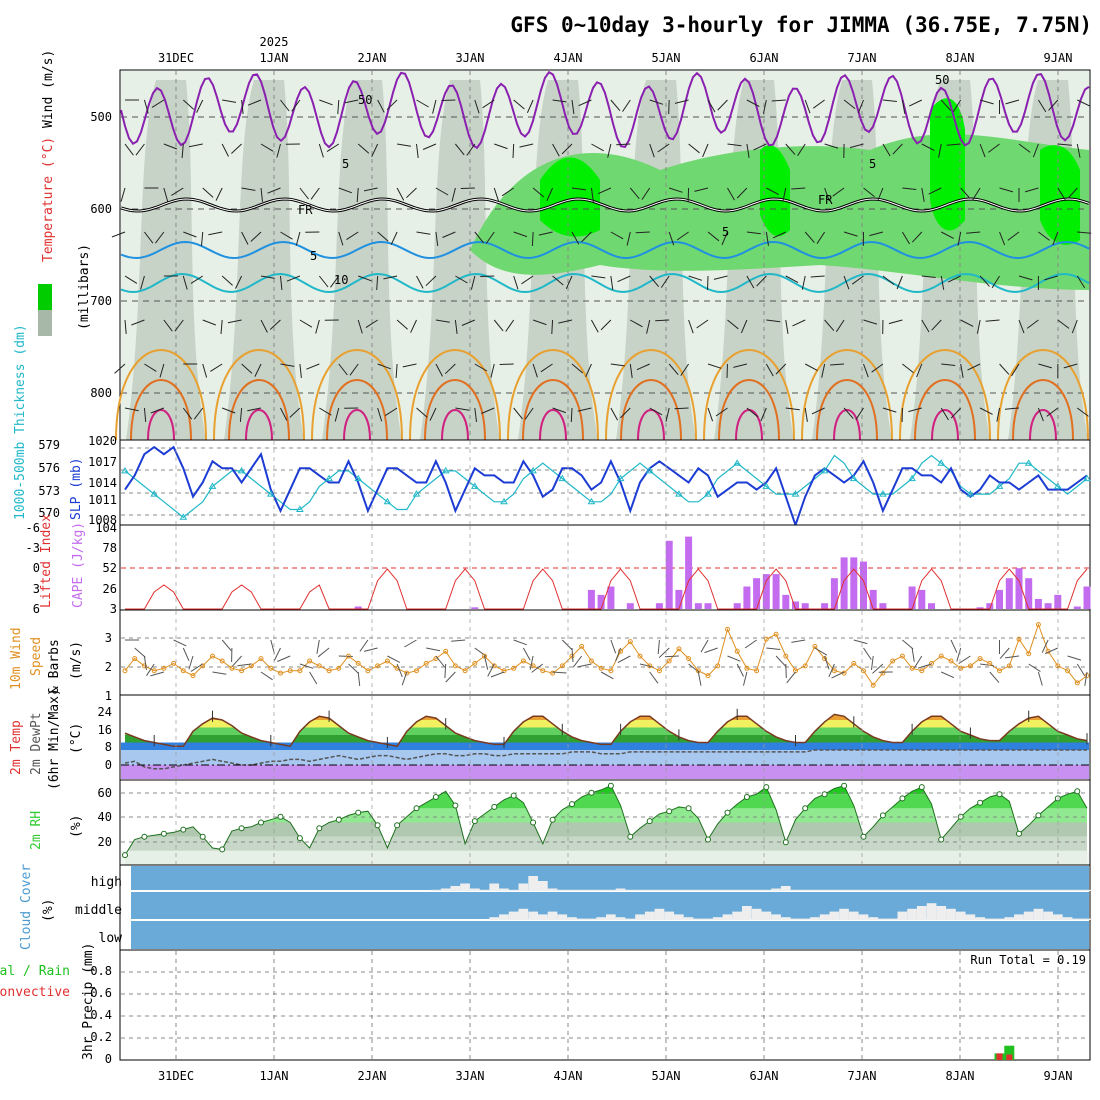 This screenshot has width=1100, height=1100. What do you see at coordinates (166, 260) in the screenshot?
I see `rh-column` at bounding box center [166, 260].